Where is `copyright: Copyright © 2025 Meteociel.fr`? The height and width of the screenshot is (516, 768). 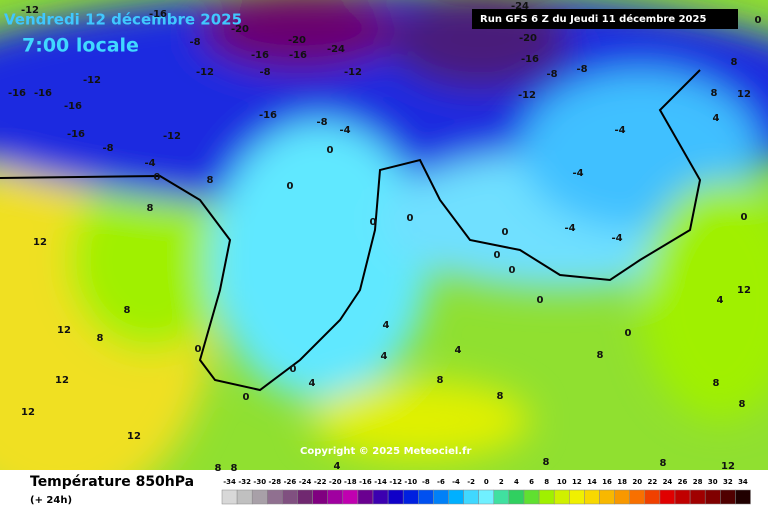 copyright: Copyright © 2025 Meteociel.fr is located at coordinates (385, 451).